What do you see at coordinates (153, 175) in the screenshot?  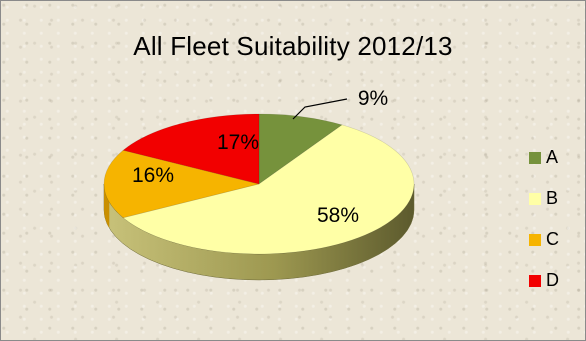 I see `data-label-c: 16%` at bounding box center [153, 175].